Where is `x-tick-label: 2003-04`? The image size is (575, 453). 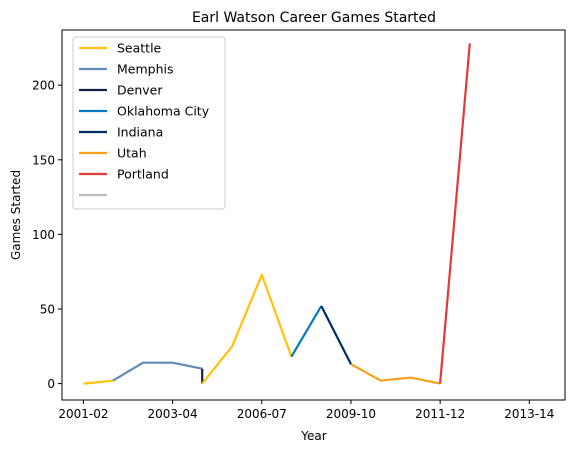
x-tick-label: 2003-04 is located at coordinates (173, 414).